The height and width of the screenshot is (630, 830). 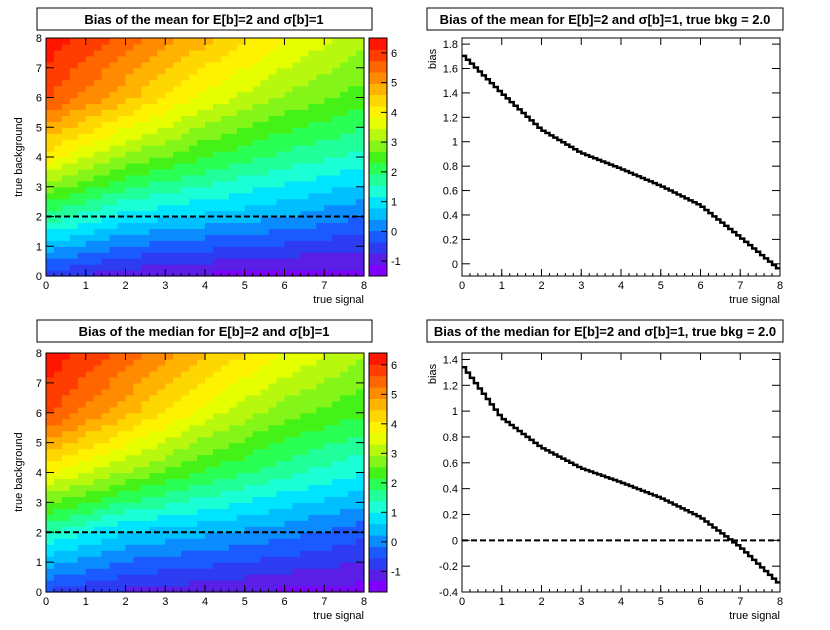 I want to click on plot-frame, so click(x=621, y=157).